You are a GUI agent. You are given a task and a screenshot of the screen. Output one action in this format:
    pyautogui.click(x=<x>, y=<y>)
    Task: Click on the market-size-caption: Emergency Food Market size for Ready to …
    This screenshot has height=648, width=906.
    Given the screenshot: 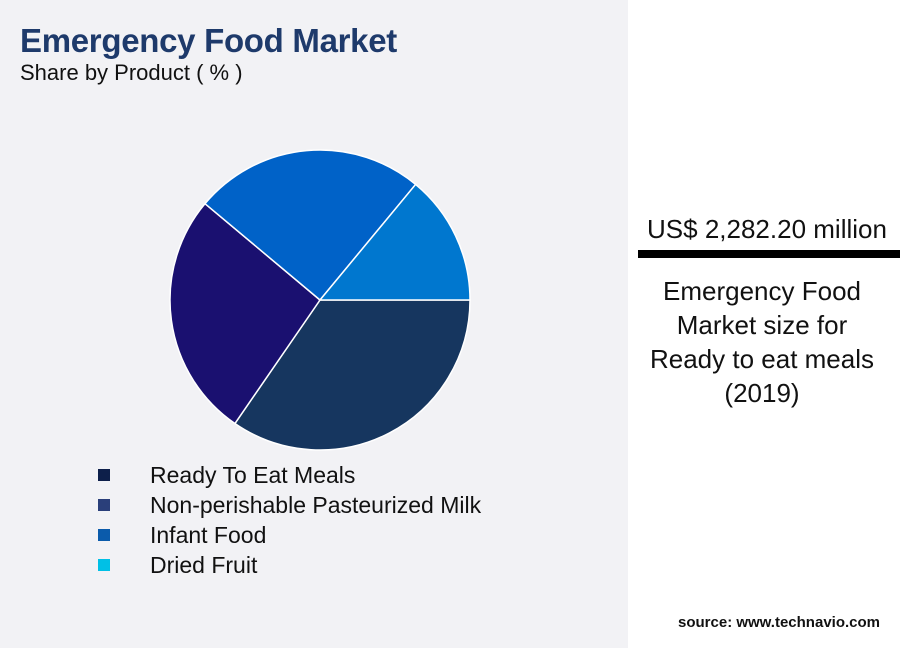 What is the action you would take?
    pyautogui.click(x=762, y=342)
    